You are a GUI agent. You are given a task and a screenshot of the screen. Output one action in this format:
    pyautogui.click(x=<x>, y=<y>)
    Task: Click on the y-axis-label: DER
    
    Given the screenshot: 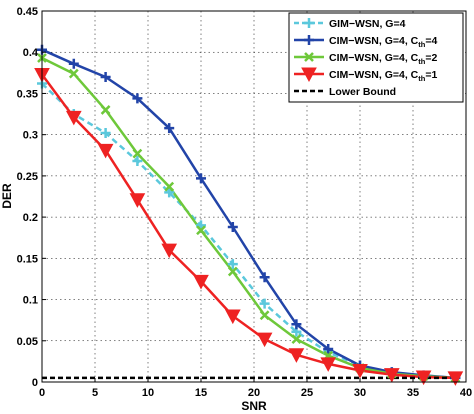 What is the action you would take?
    pyautogui.click(x=7, y=196)
    